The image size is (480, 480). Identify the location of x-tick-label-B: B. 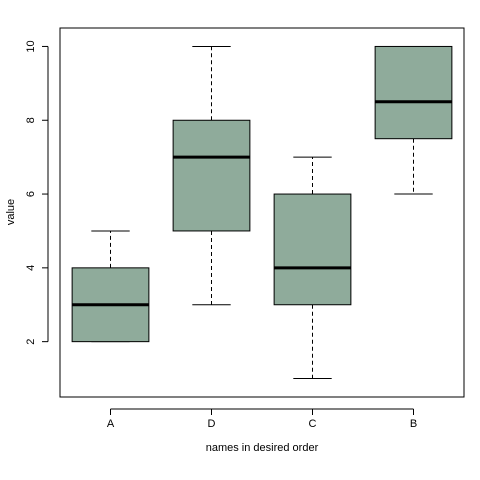
(413, 424).